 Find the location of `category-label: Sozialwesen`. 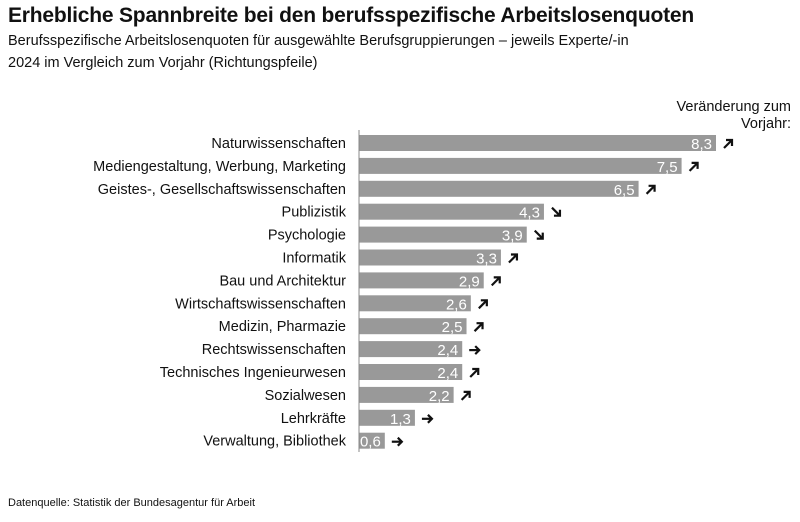

category-label: Sozialwesen is located at coordinates (305, 396).